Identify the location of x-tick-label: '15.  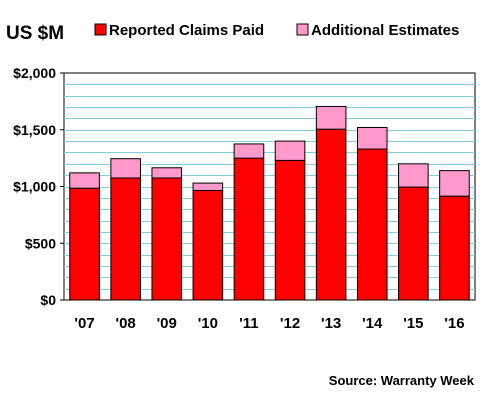
(413, 323).